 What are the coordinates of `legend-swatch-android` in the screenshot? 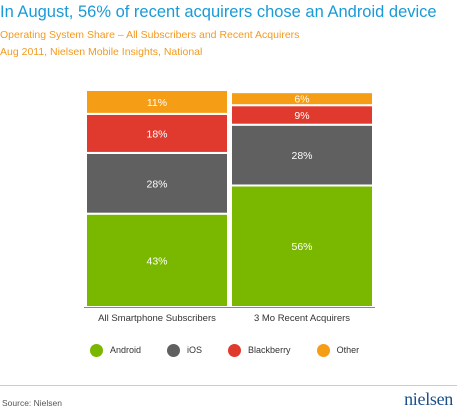 It's located at (96, 350).